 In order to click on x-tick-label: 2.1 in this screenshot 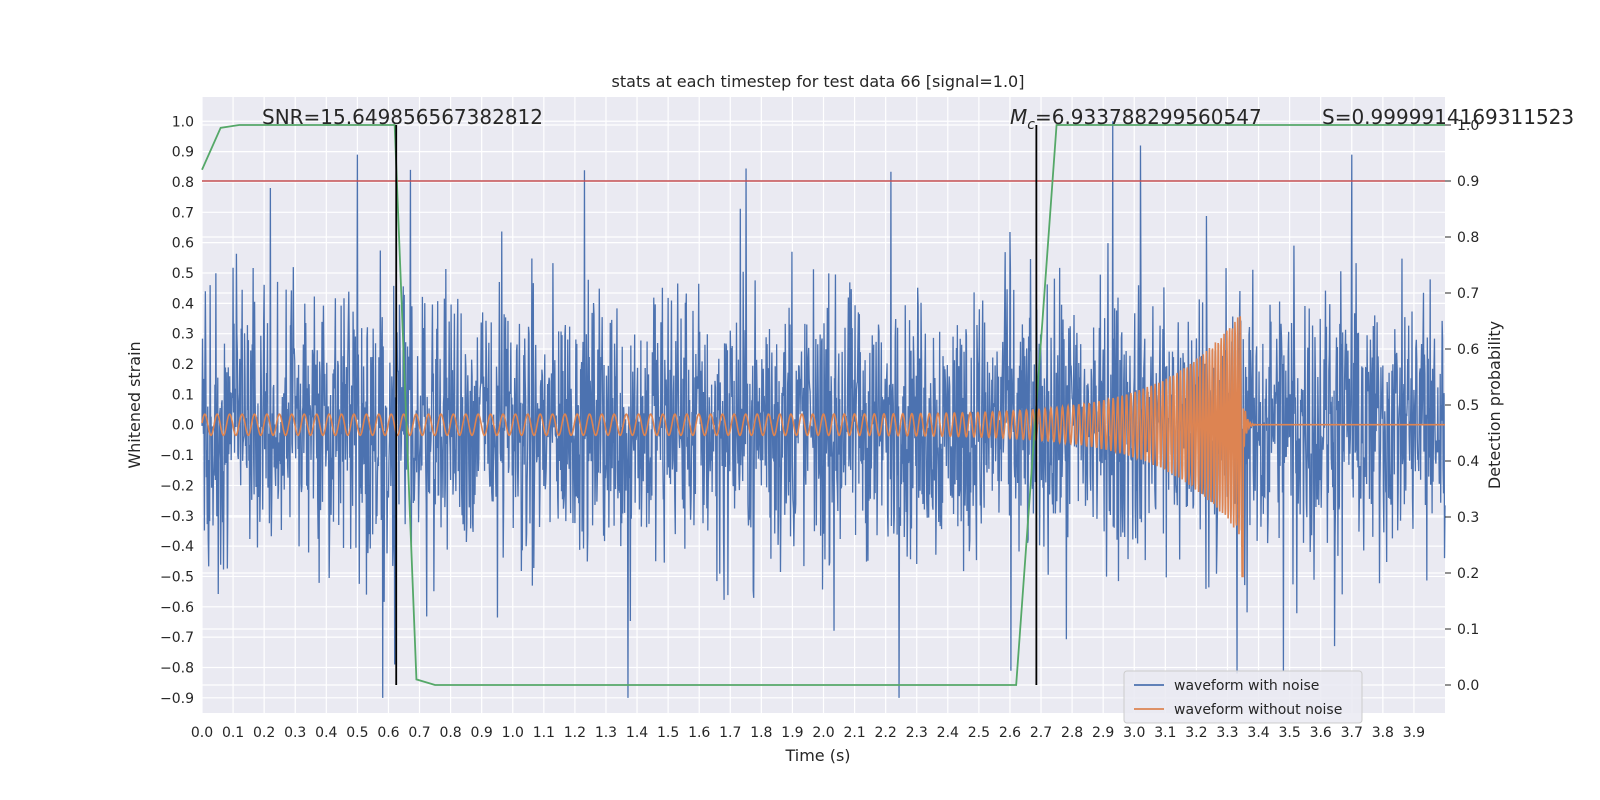, I will do `click(854, 733)`.